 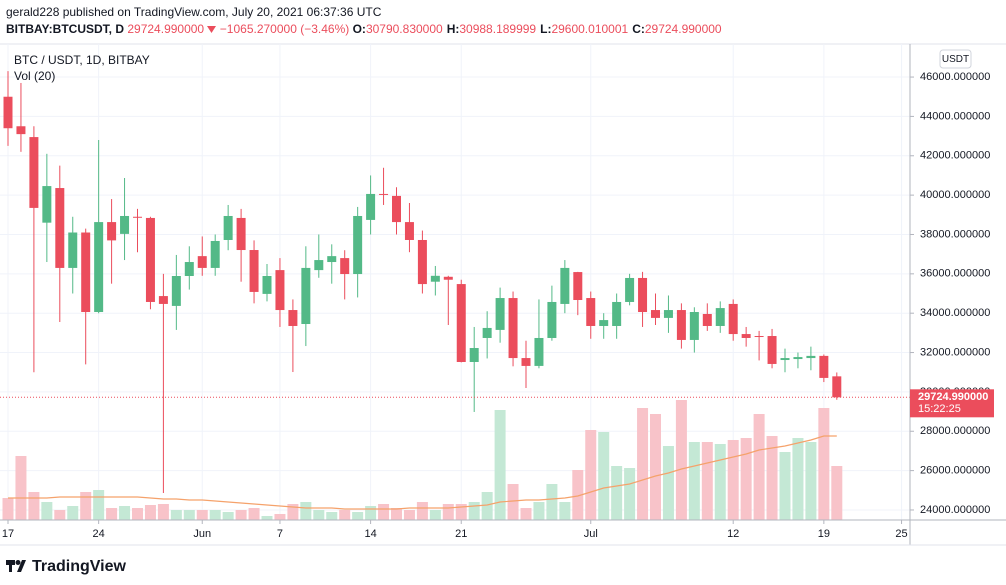 What do you see at coordinates (955, 59) in the screenshot?
I see `currency-button` at bounding box center [955, 59].